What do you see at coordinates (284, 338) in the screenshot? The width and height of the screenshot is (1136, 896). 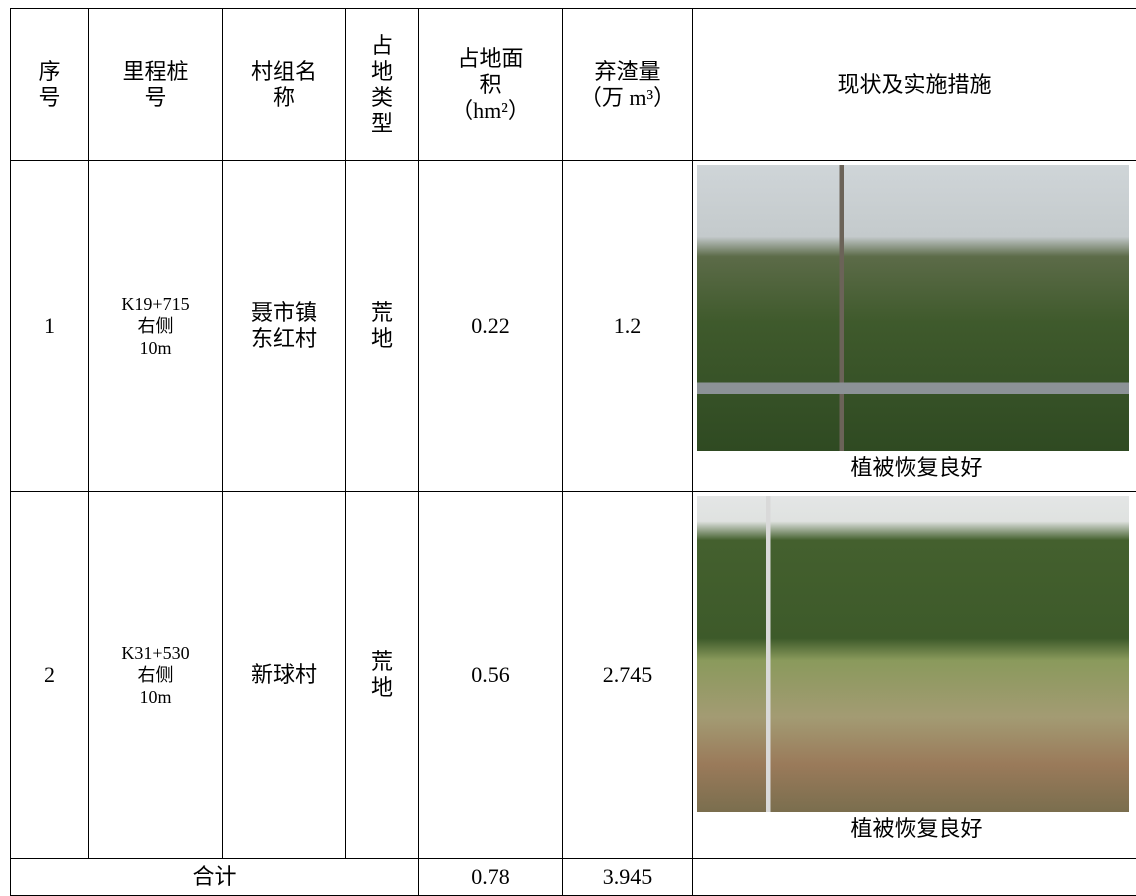 I see `cell-line: 东红村` at bounding box center [284, 338].